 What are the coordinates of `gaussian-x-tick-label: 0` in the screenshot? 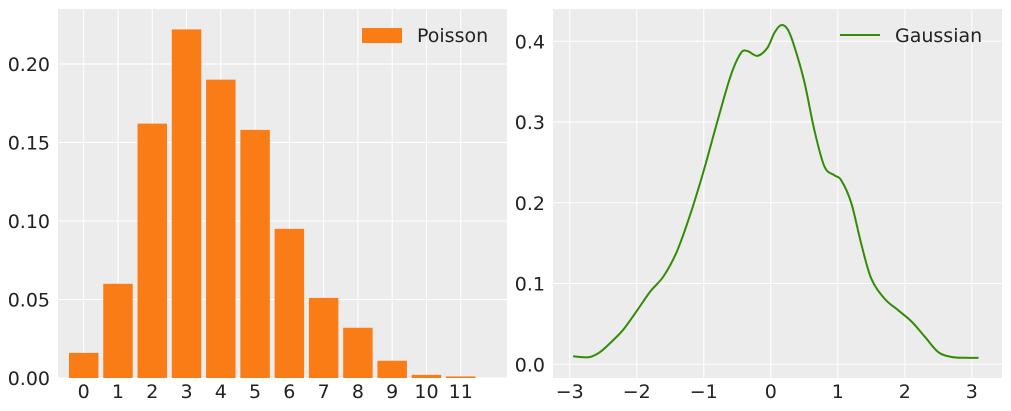 It's located at (771, 392).